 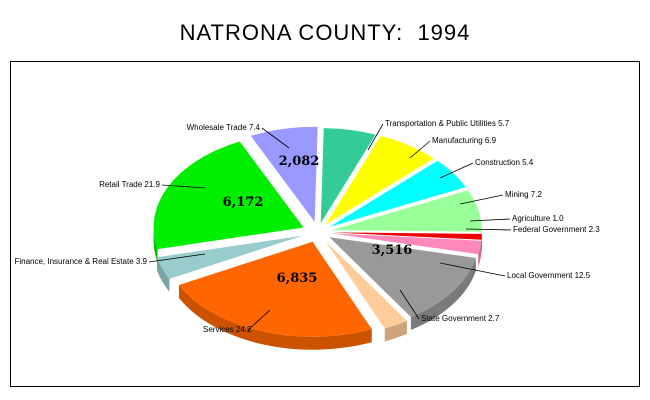 I want to click on slice-value-retail-trade: 6,172, so click(x=243, y=202).